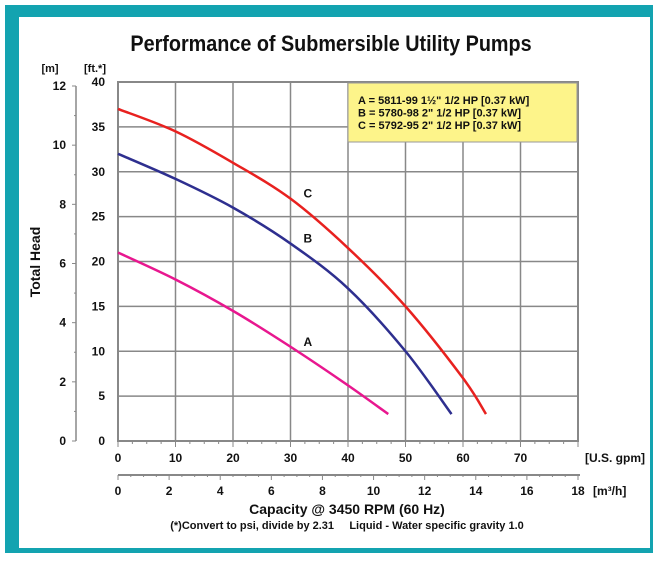  I want to click on legend-box, so click(462, 112).